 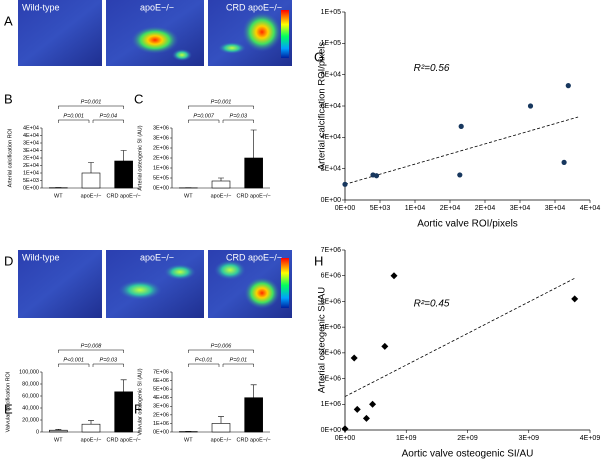 I want to click on x-tick-label: 2E+09, so click(x=467, y=438).